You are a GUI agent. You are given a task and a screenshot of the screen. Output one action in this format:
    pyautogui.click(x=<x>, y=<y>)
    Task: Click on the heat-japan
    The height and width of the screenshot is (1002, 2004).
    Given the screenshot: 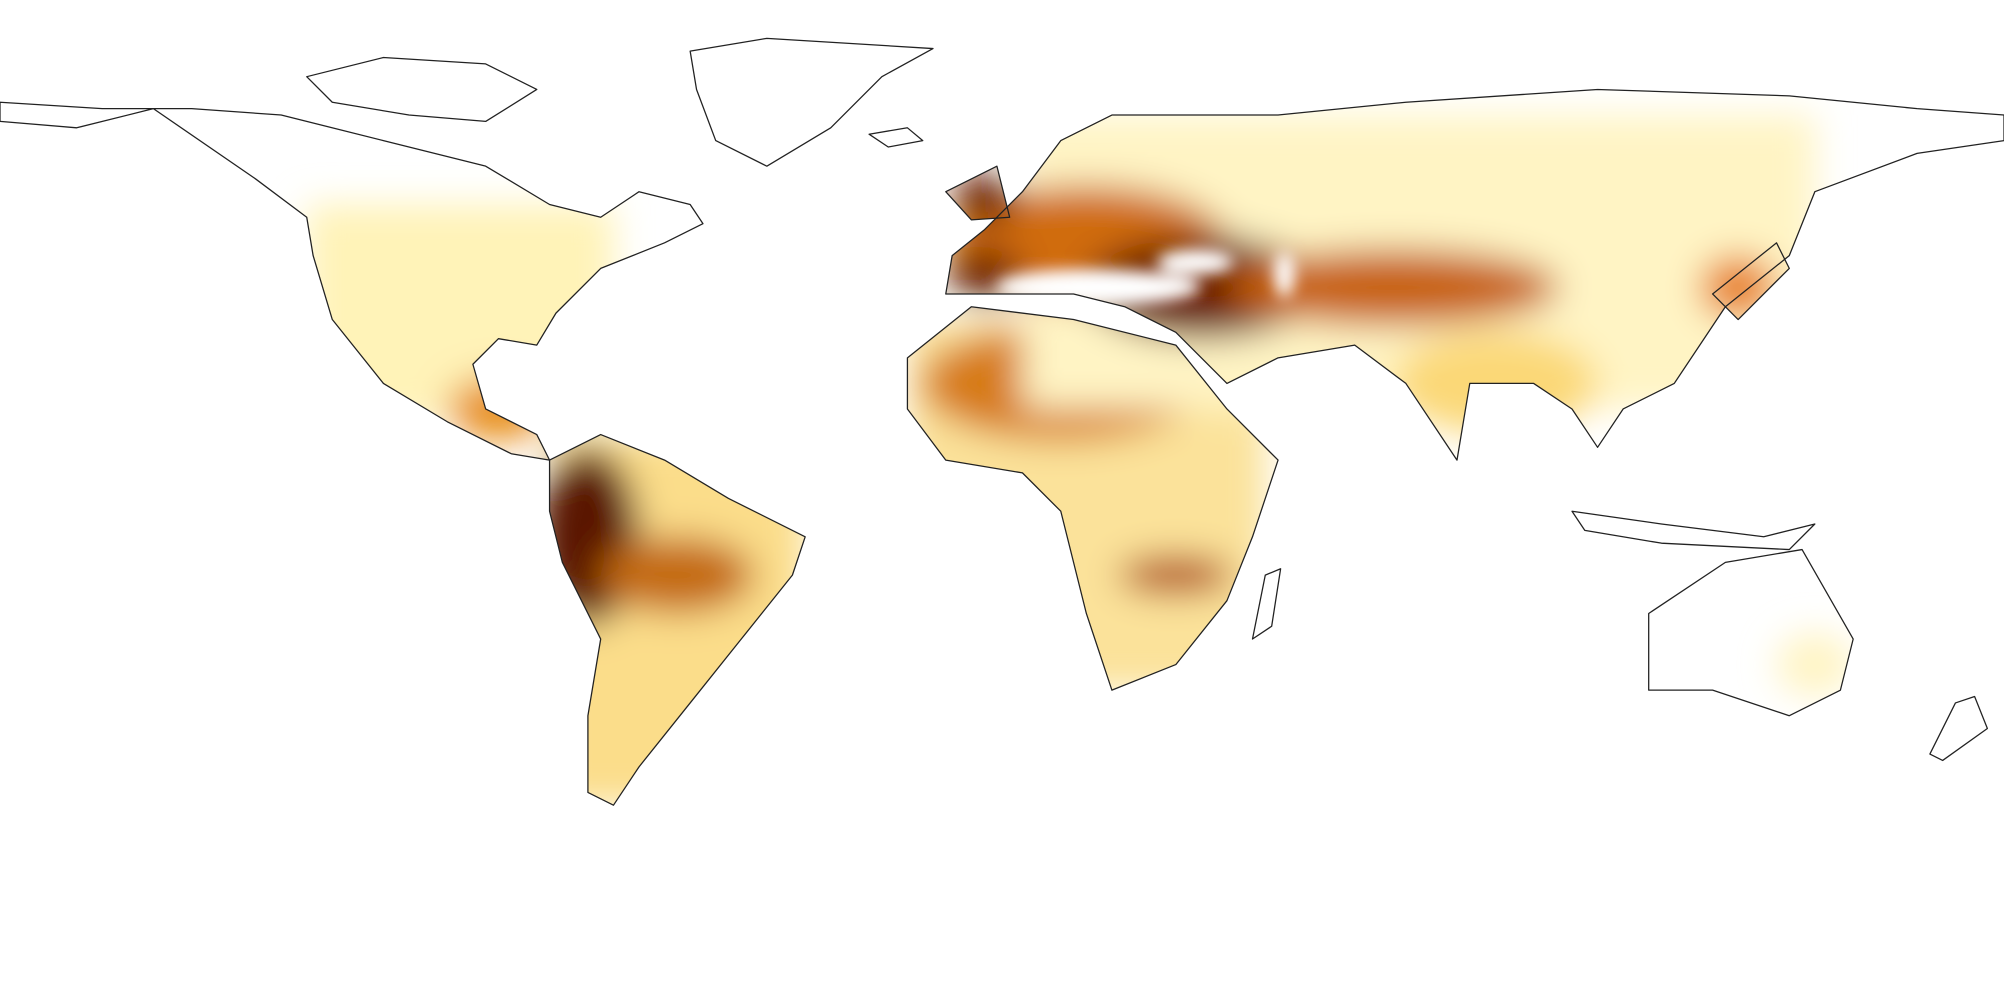 What is the action you would take?
    pyautogui.click(x=1738, y=287)
    